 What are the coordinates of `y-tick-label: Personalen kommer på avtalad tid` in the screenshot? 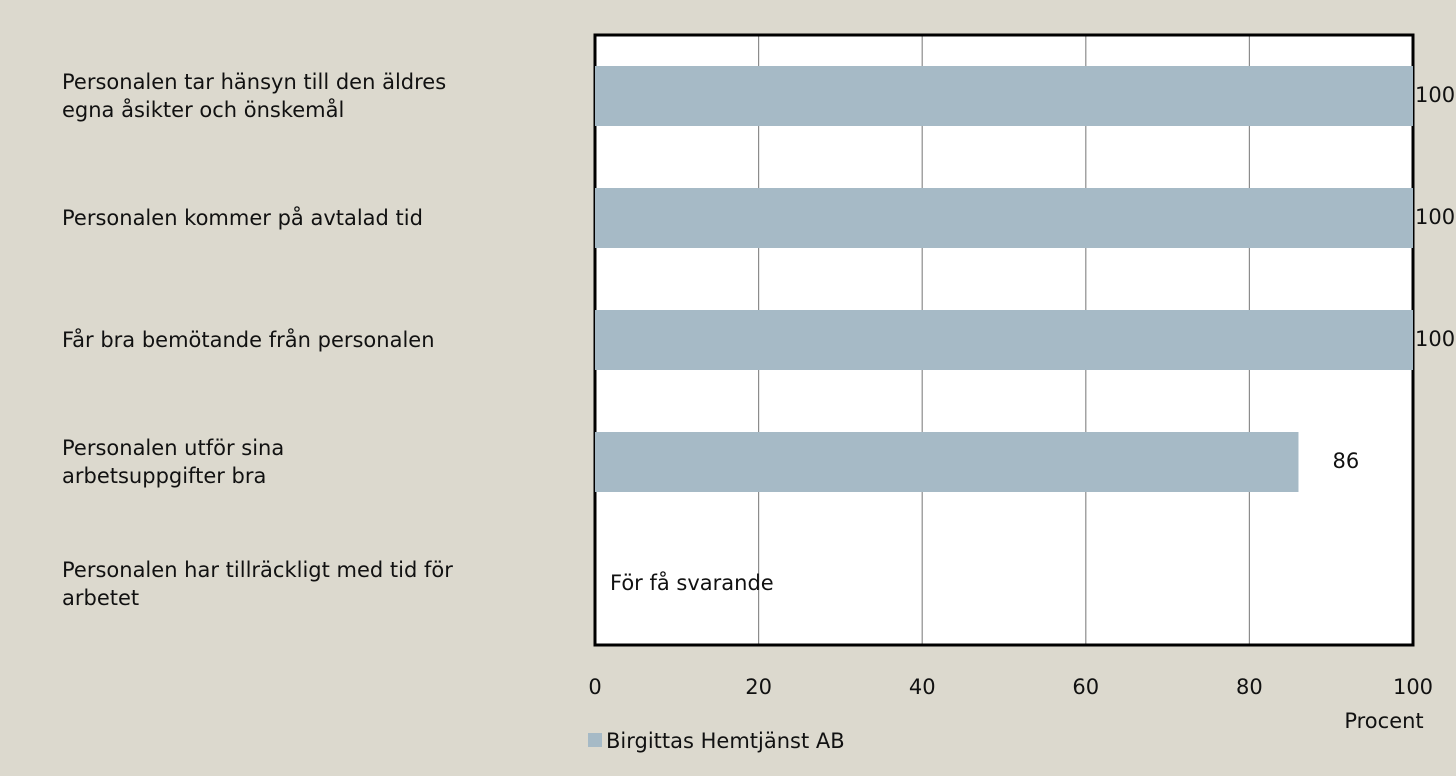 It's located at (242, 218).